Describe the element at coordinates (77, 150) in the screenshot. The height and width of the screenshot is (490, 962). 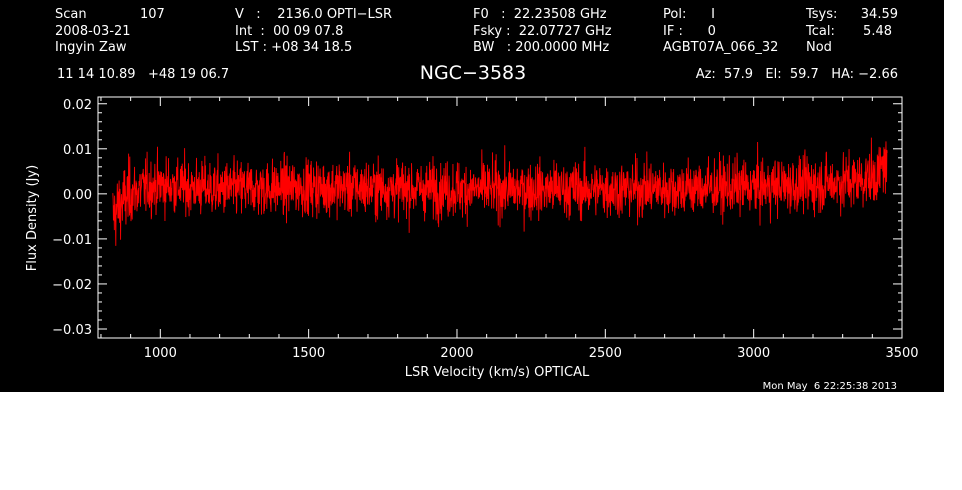
I see `y-tick-label: 0.01` at that location.